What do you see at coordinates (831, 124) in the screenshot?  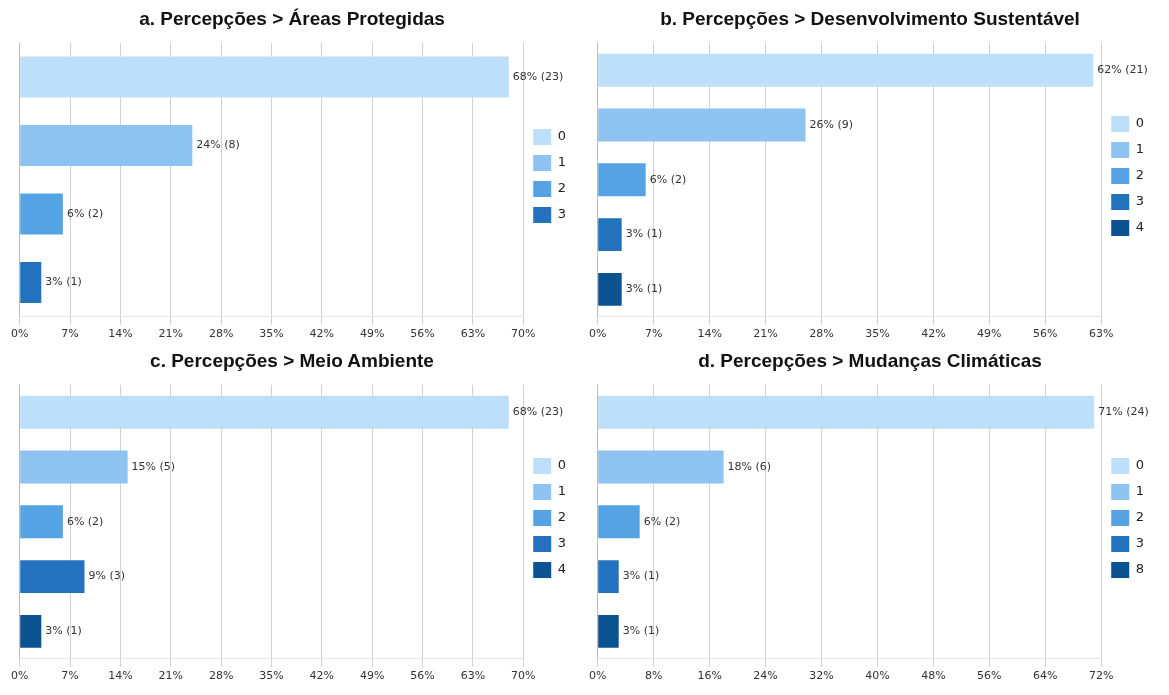 I see `data-label: 26% (9)` at bounding box center [831, 124].